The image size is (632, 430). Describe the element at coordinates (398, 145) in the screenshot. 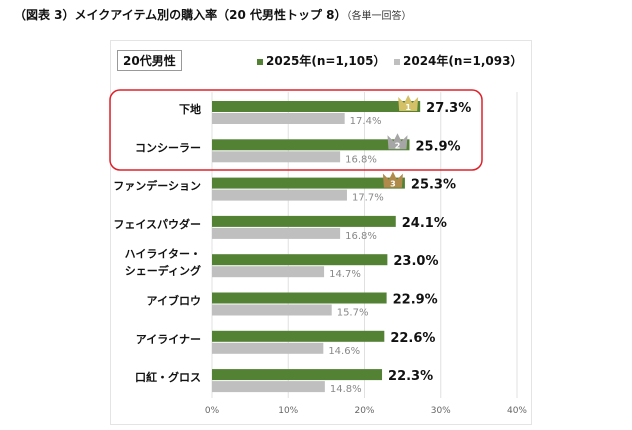

I see `rank-number: 2` at that location.